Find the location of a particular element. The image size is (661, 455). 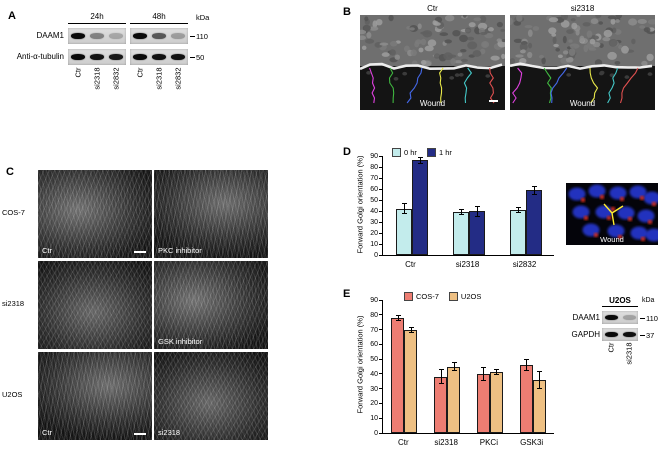

x-axis: Ctr si2318 si2832 is located at coordinates (468, 266).